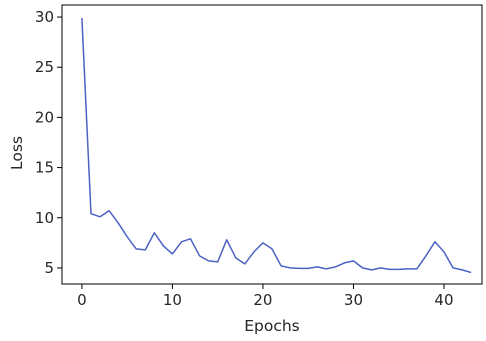  What do you see at coordinates (44, 17) in the screenshot?
I see `y-tick-label: 30` at bounding box center [44, 17].